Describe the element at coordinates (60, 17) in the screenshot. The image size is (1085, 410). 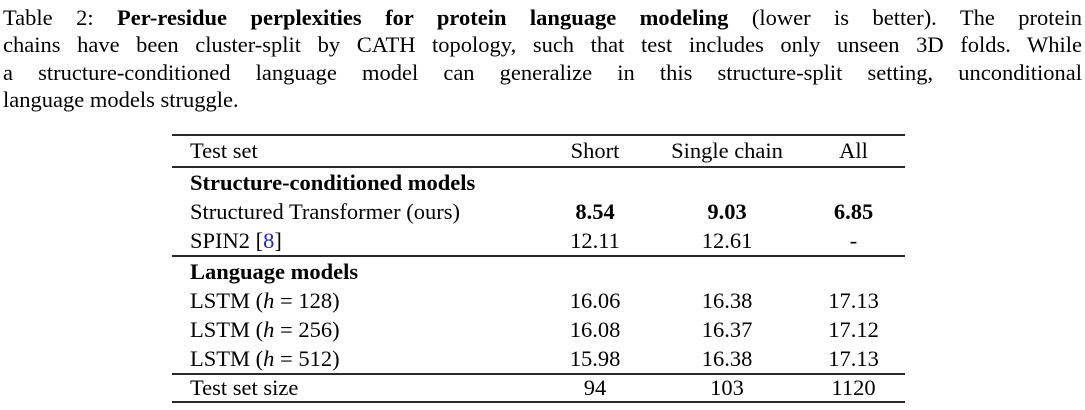
I see `caption-table-label: Table 2:` at that location.